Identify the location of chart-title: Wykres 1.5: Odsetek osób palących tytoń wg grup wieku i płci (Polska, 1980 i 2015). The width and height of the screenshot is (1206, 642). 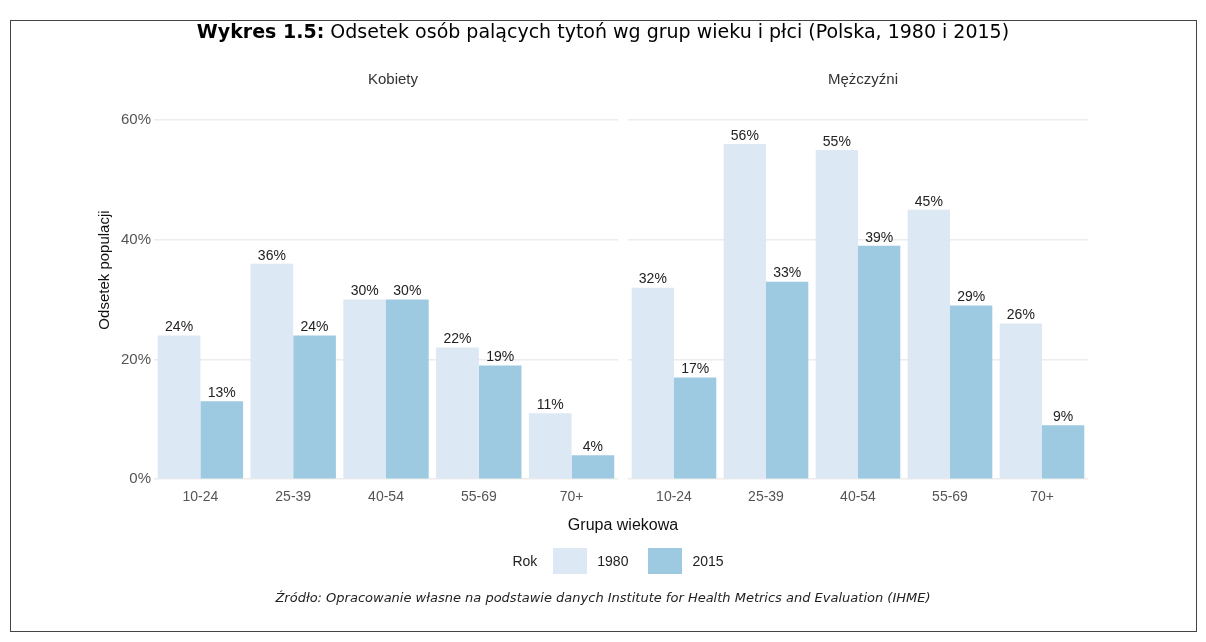
(603, 31).